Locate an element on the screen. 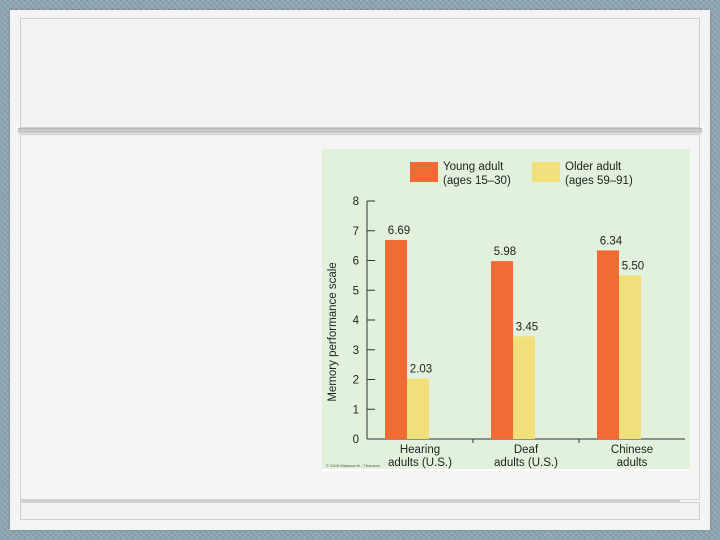 The width and height of the screenshot is (720, 540). copyright-text: © 2008 Wadsworth - Thomson is located at coordinates (353, 465).